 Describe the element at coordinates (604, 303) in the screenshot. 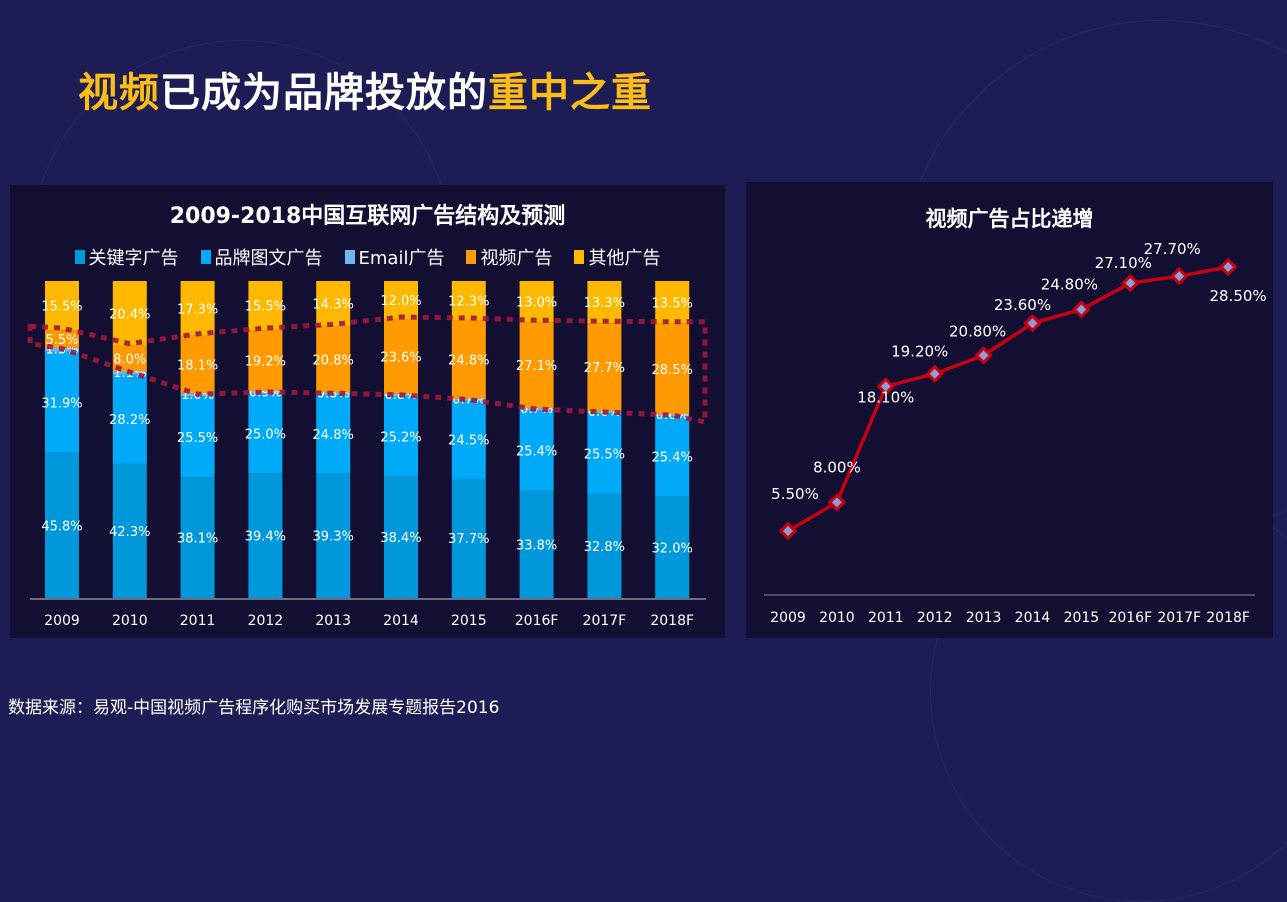

I see `bar-label: 13.3%` at that location.